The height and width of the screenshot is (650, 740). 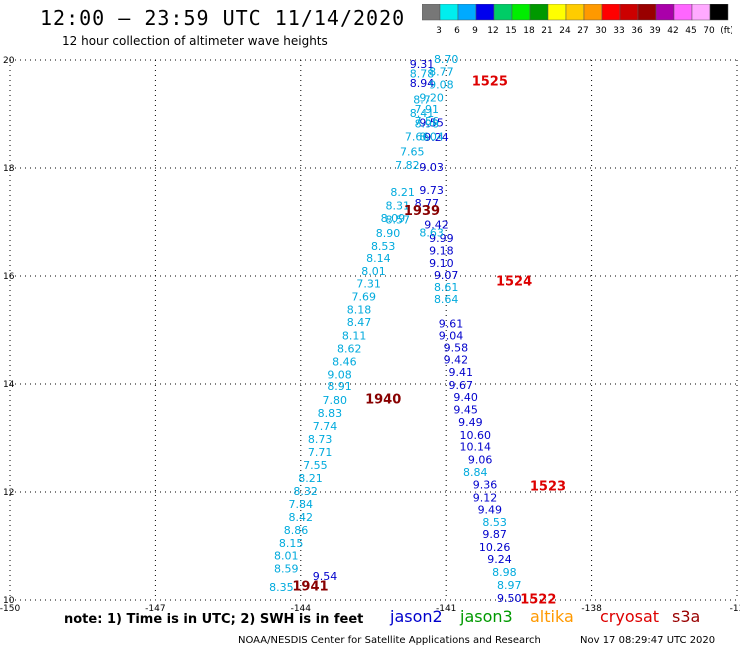 What do you see at coordinates (9, 385) in the screenshot?
I see `y-tick-label: 14` at bounding box center [9, 385].